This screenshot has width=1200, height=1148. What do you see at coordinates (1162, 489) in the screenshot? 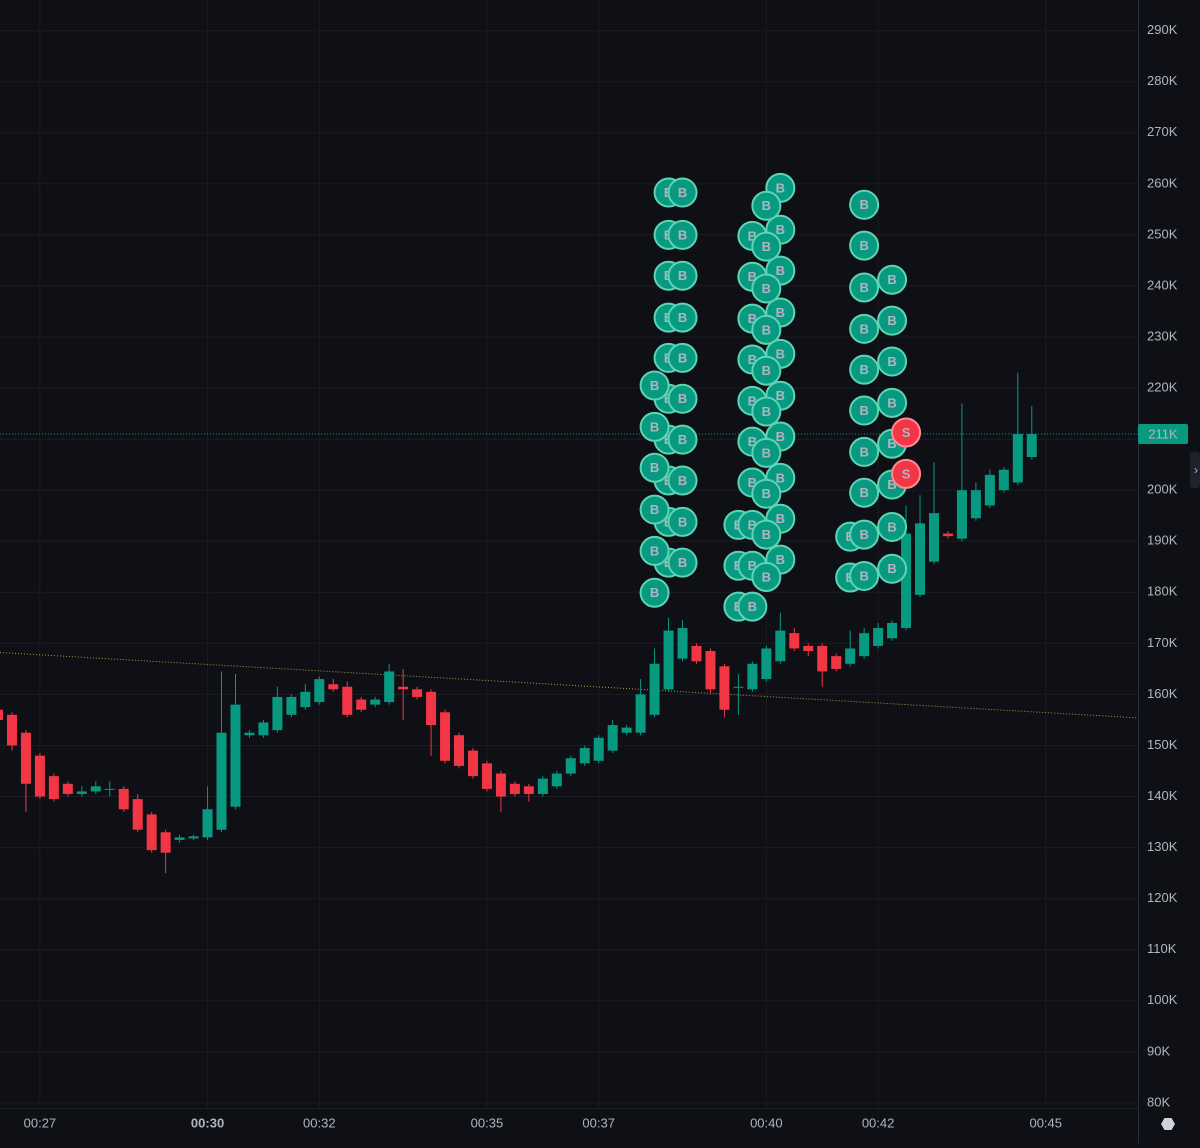
I see `y-tick-label: 200K` at bounding box center [1162, 489].